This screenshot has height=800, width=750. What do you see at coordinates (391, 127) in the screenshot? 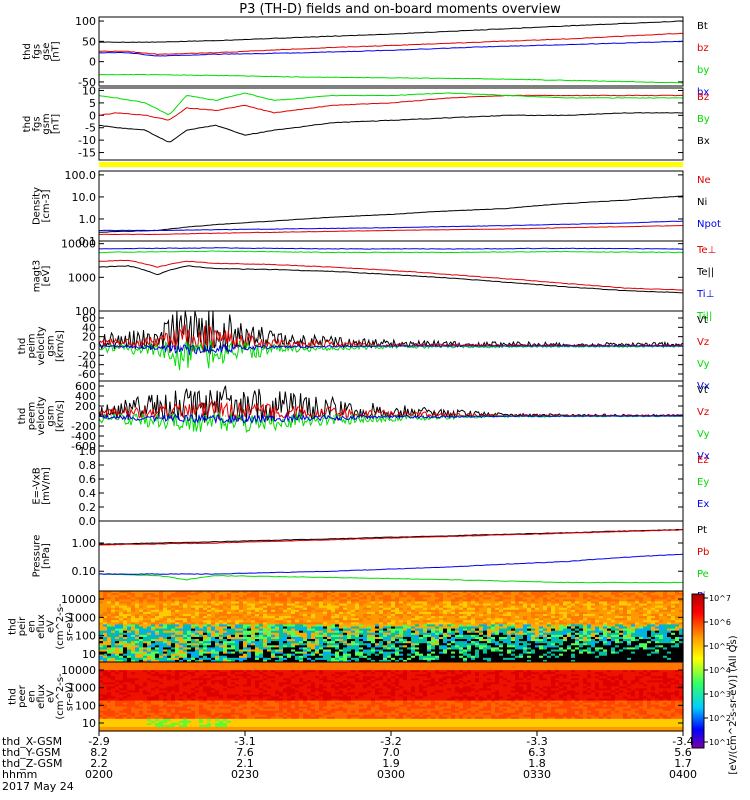
I see `series-fgs-gsm-bx` at bounding box center [391, 127].